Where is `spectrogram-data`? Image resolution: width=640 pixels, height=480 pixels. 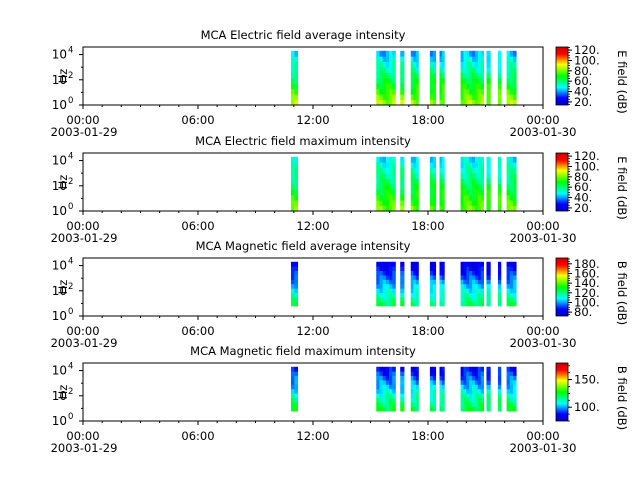 spectrogram-data is located at coordinates (403, 184).